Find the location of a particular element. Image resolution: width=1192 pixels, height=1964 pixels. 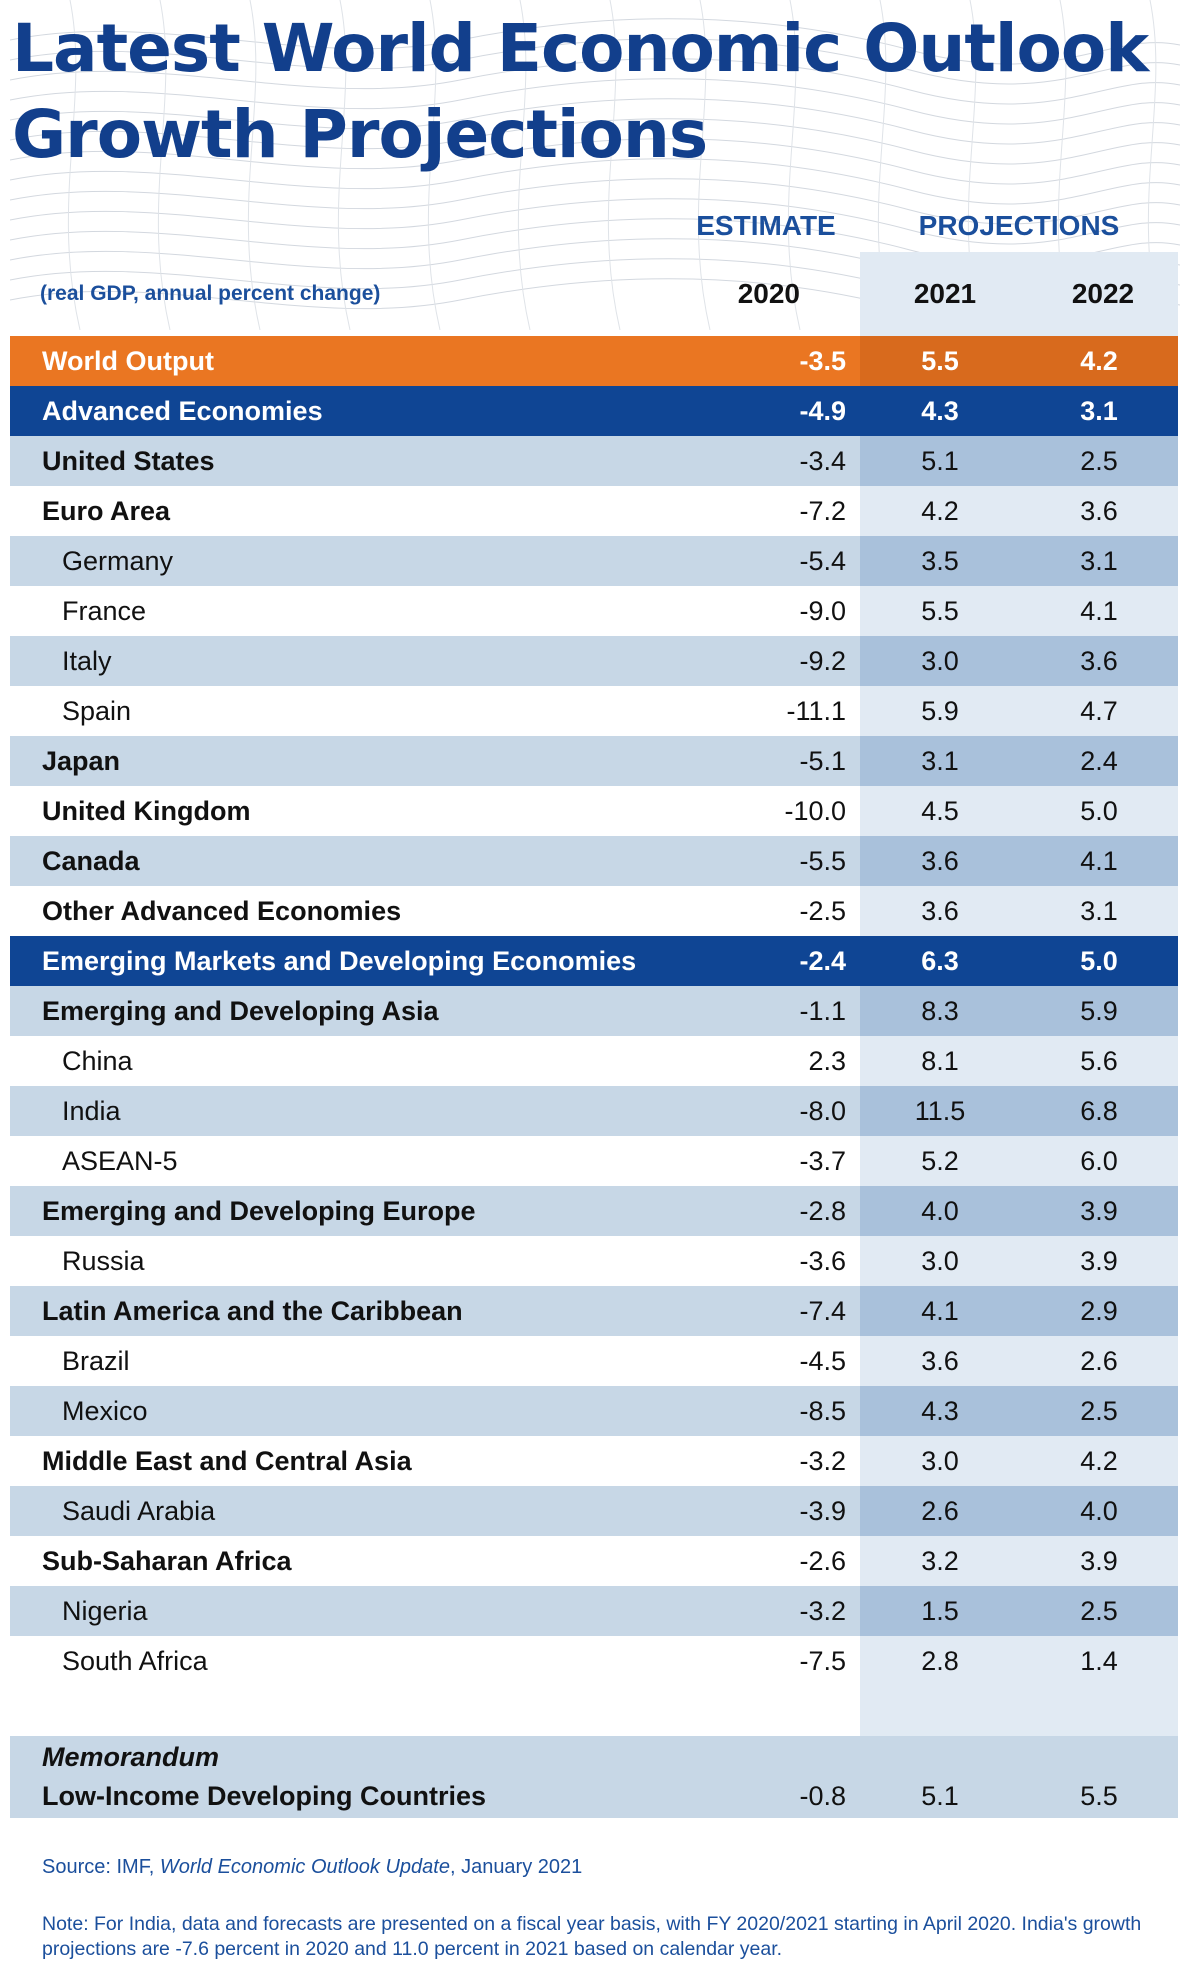

value-2020: -2.4 is located at coordinates (822, 960).